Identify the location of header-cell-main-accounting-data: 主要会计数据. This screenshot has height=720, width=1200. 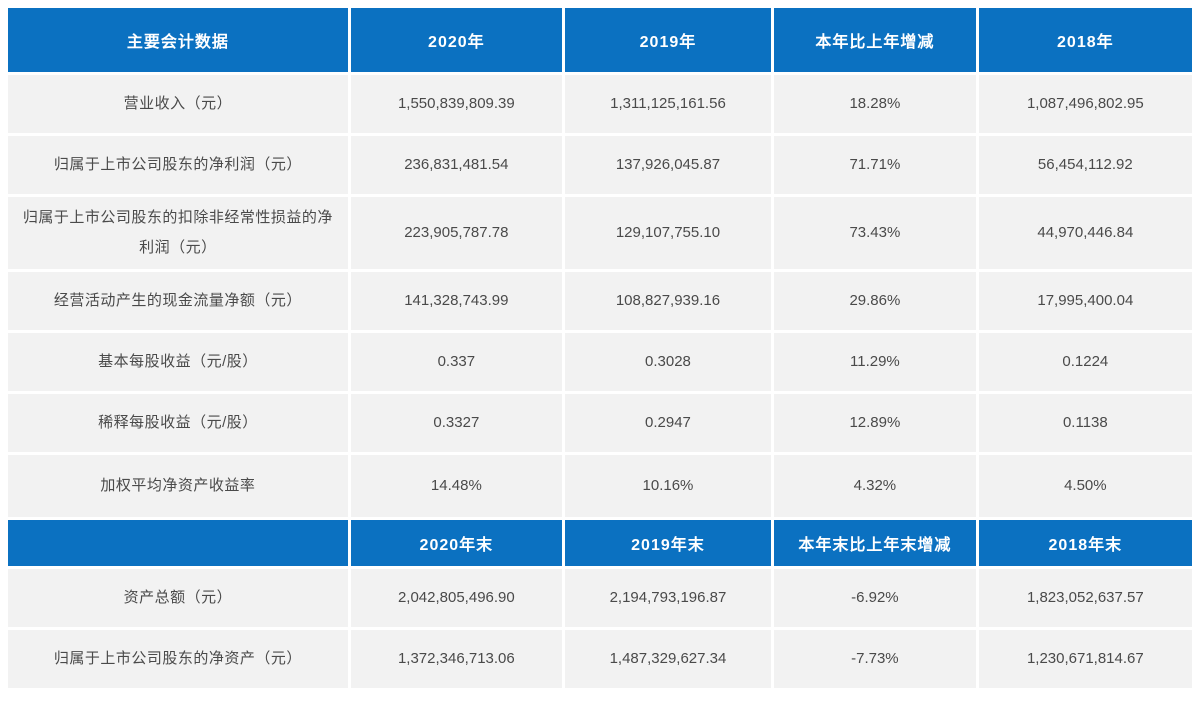
(178, 40).